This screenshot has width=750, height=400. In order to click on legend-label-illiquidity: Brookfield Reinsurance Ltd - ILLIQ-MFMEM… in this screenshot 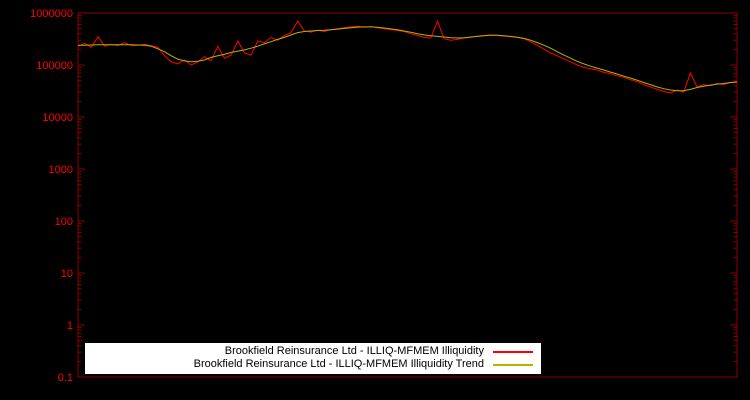, I will do `click(354, 351)`.